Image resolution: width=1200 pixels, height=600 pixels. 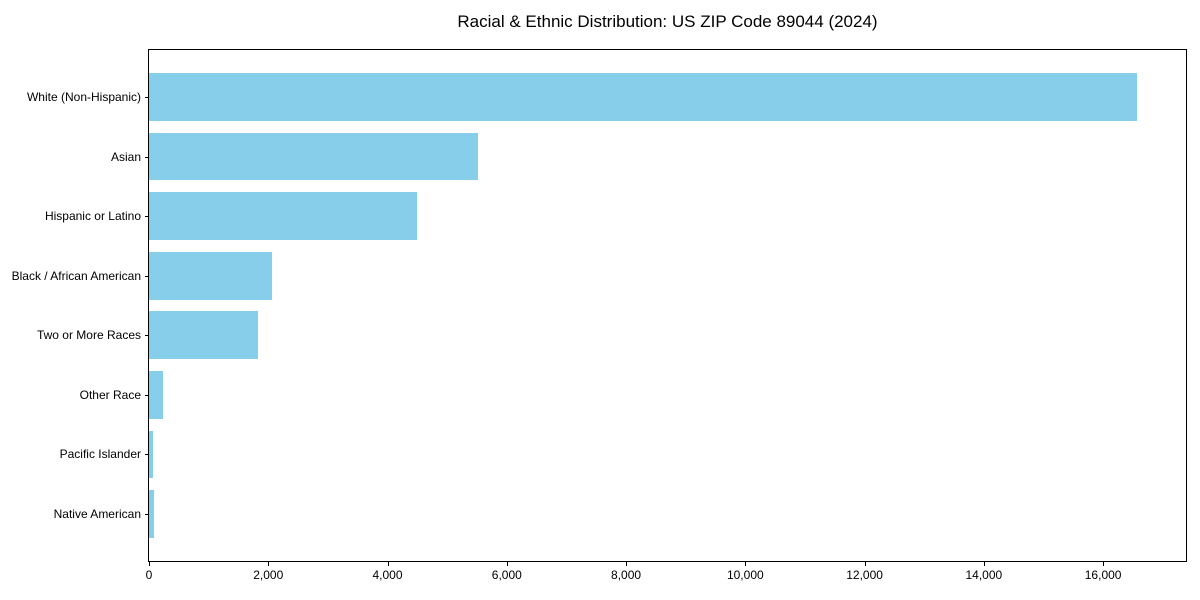 What do you see at coordinates (149, 575) in the screenshot?
I see `x-tick-label: 0` at bounding box center [149, 575].